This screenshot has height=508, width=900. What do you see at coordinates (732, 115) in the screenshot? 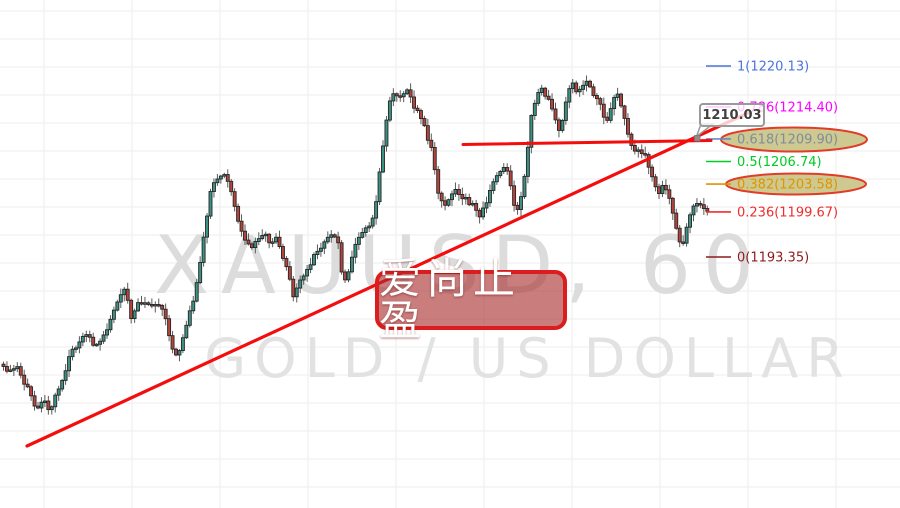
I see `price-tooltip-value: 1210.03` at bounding box center [732, 115].